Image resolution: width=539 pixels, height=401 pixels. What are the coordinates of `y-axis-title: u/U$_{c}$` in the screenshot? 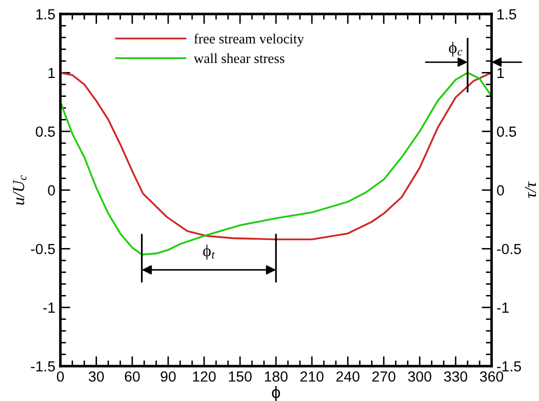 It's located at (19, 190).